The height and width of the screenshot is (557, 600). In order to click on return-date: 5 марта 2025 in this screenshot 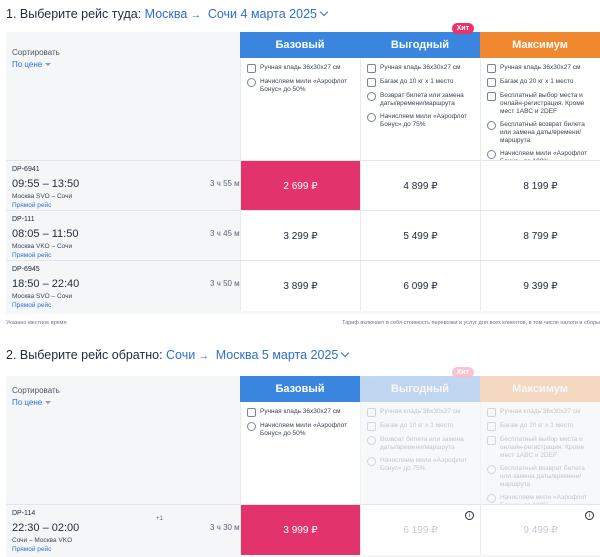, I will do `click(300, 355)`.